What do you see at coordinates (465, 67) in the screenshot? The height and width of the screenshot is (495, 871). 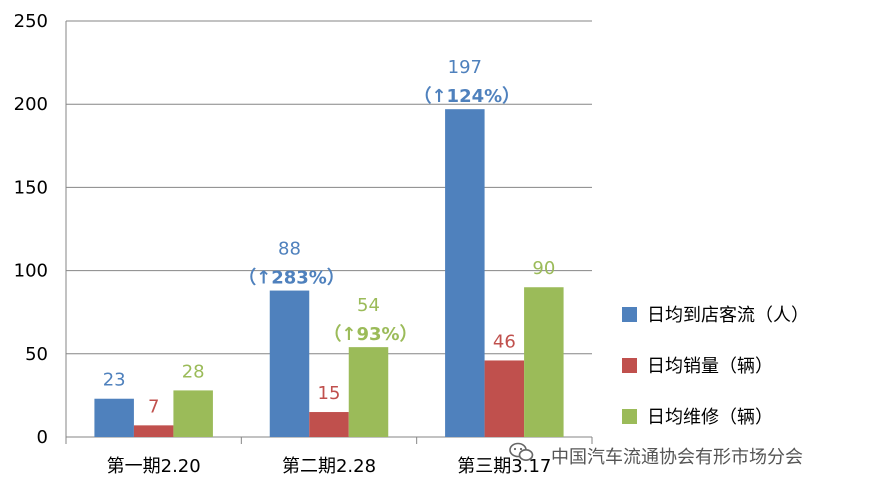 I see `data-label: 197` at bounding box center [465, 67].